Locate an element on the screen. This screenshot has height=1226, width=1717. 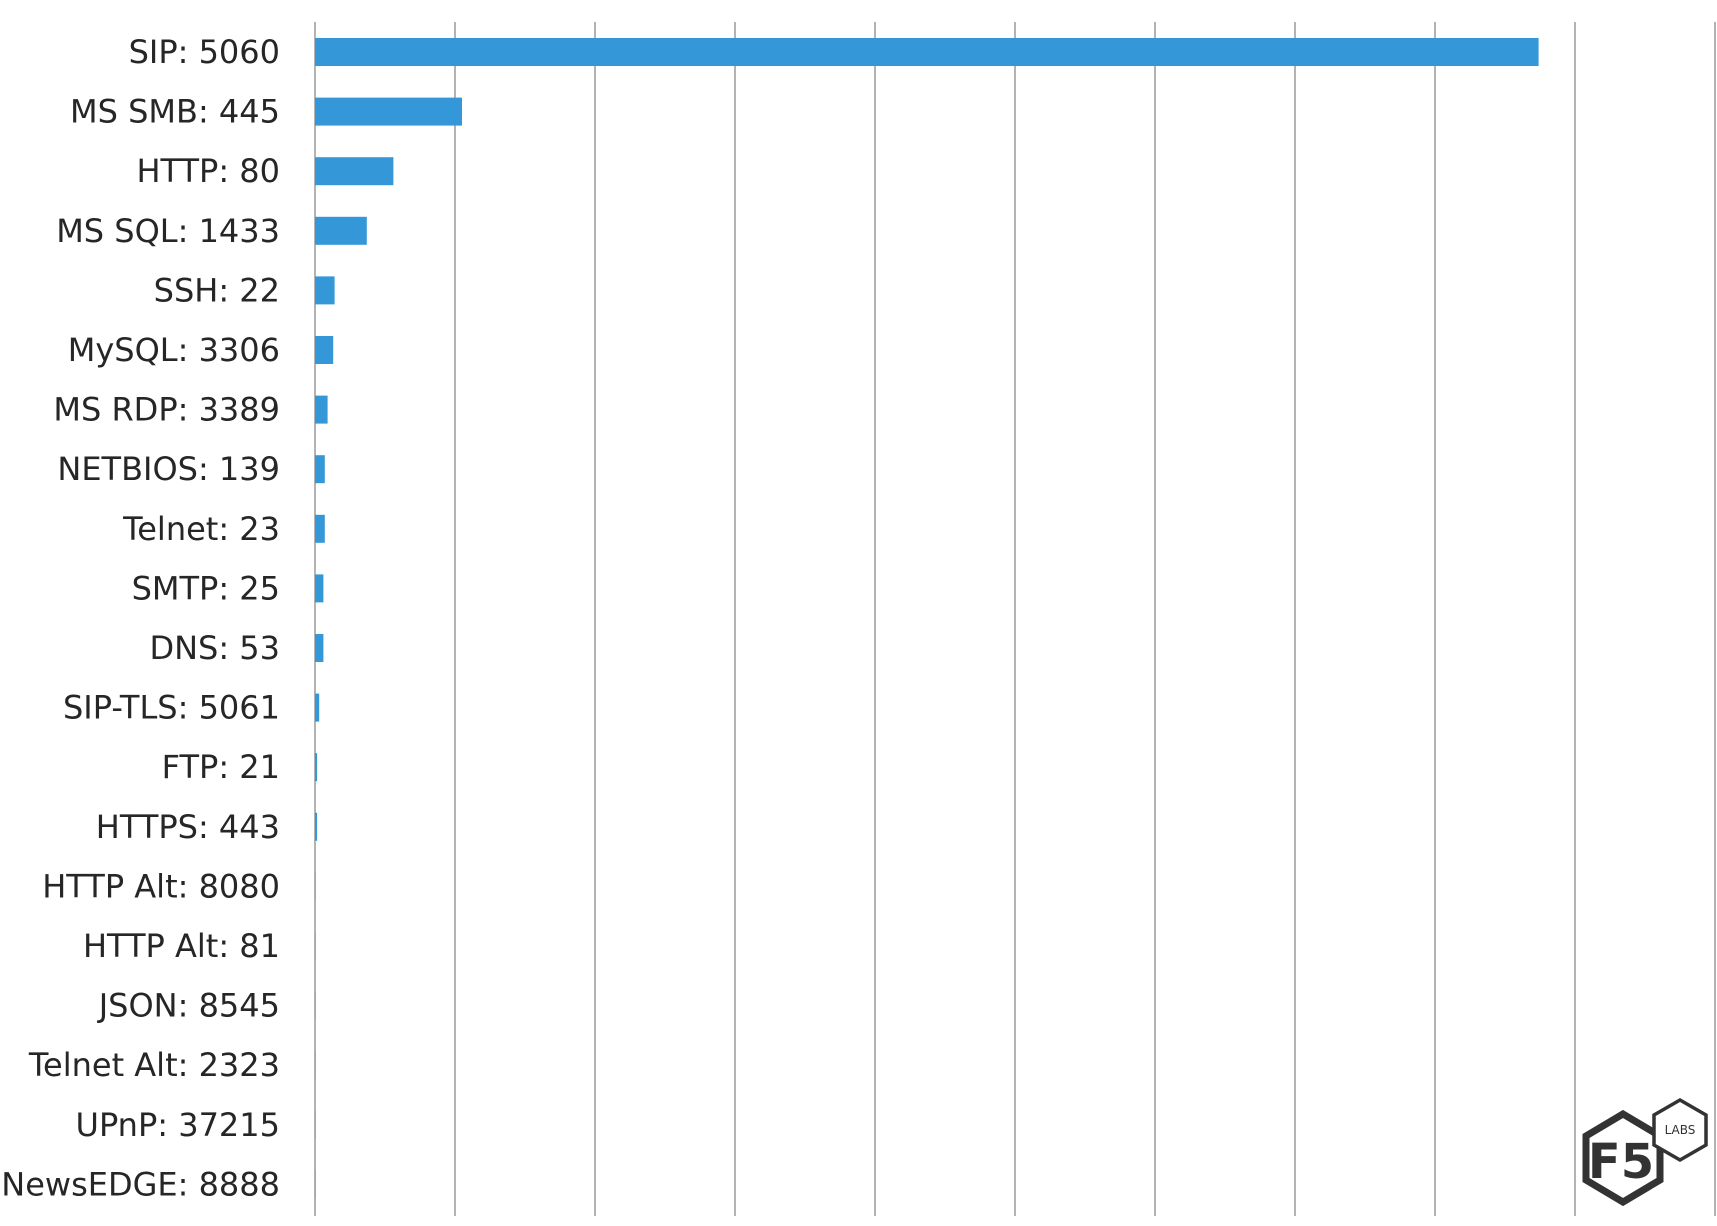
category-label-7: NETBIOS: 139 is located at coordinates (168, 469).